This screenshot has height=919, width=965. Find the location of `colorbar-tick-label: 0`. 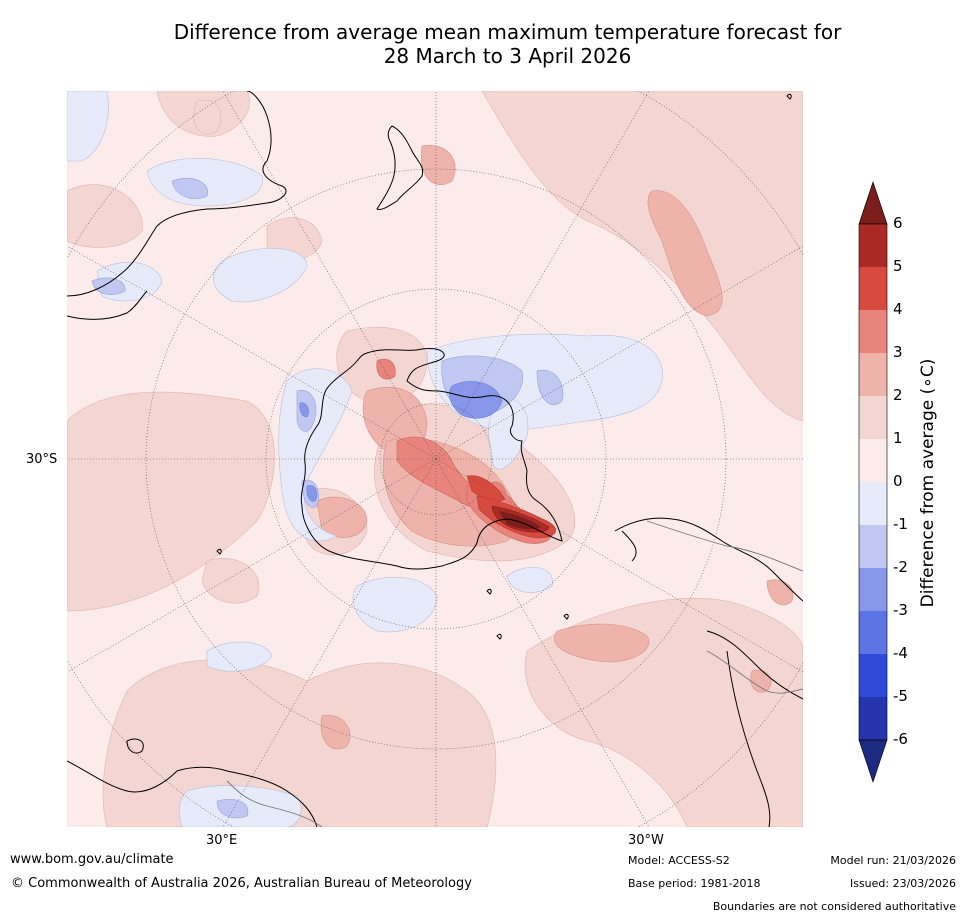

colorbar-tick-label: 0 is located at coordinates (898, 481).